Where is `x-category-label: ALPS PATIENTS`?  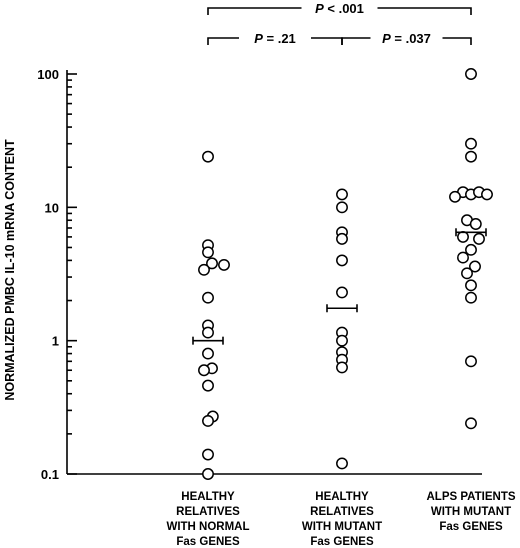
x-category-label: ALPS PATIENTS is located at coordinates (470, 497).